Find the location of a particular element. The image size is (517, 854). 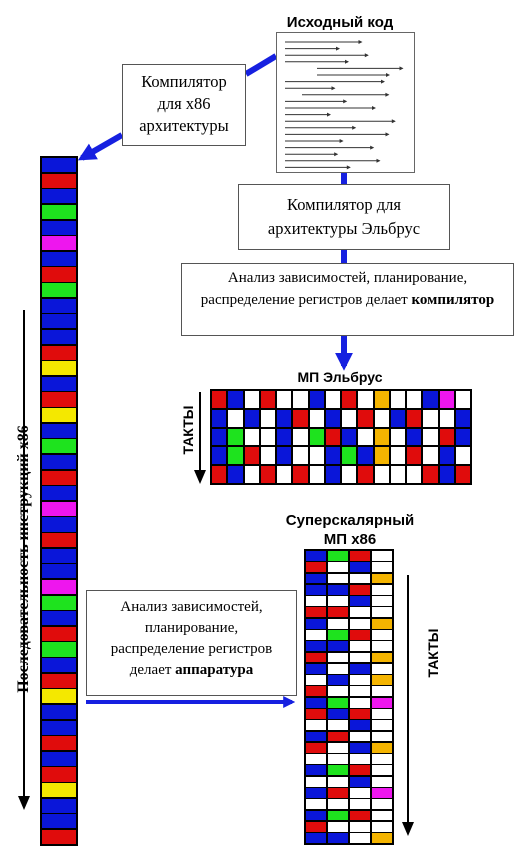

elbrus-mp-title: МП Эльбрус is located at coordinates (340, 377).